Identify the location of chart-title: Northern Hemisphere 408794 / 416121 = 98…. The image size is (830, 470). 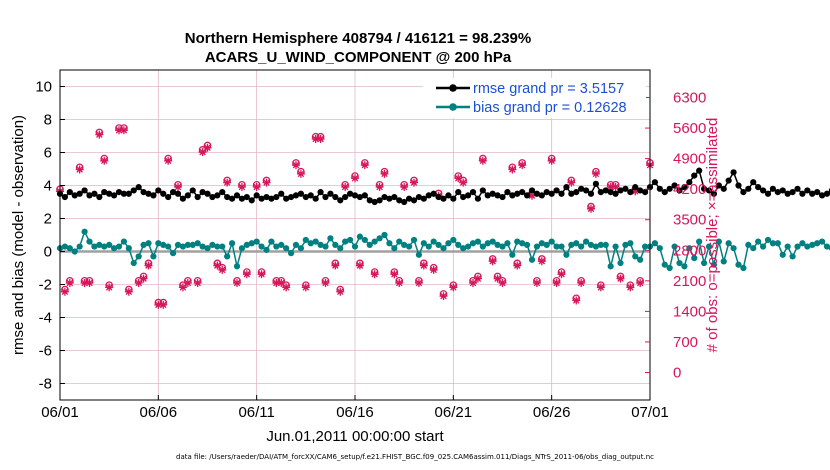
(358, 38).